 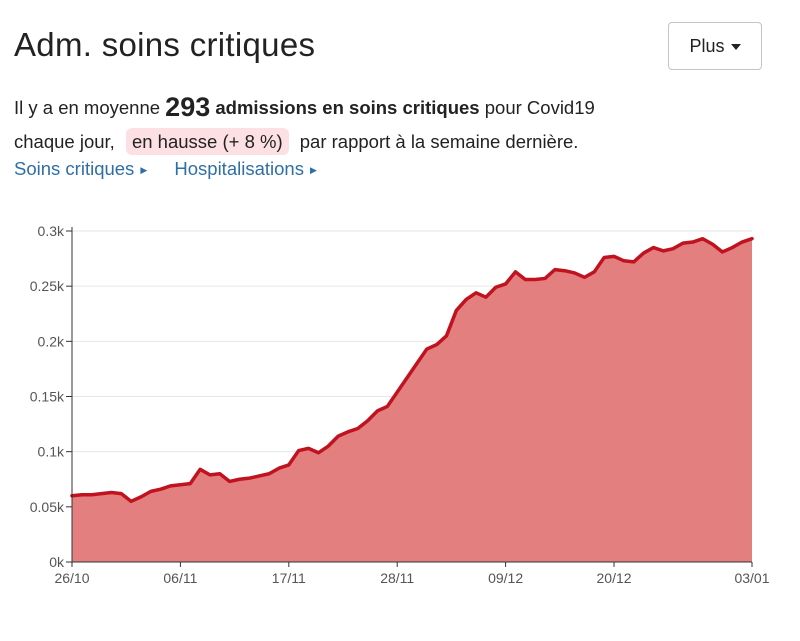 What do you see at coordinates (289, 578) in the screenshot?
I see `x-tick-label: 17/11` at bounding box center [289, 578].